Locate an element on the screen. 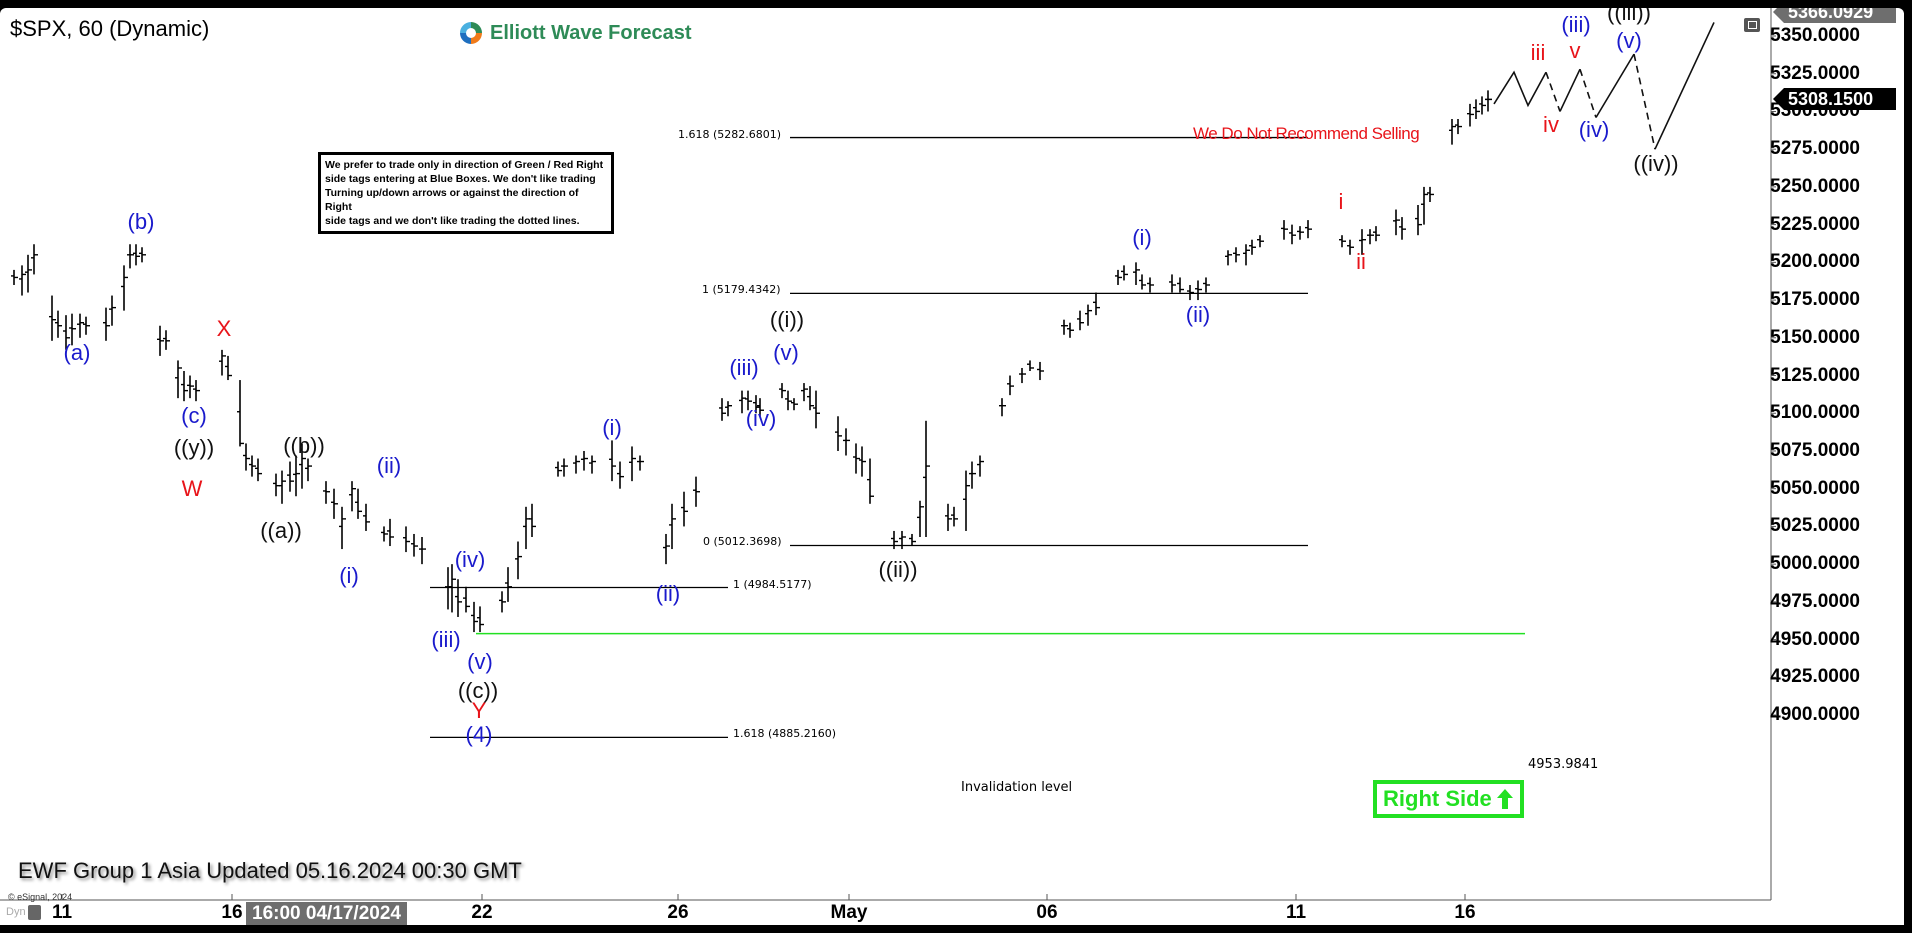  wave-label: ((i)) is located at coordinates (787, 319).